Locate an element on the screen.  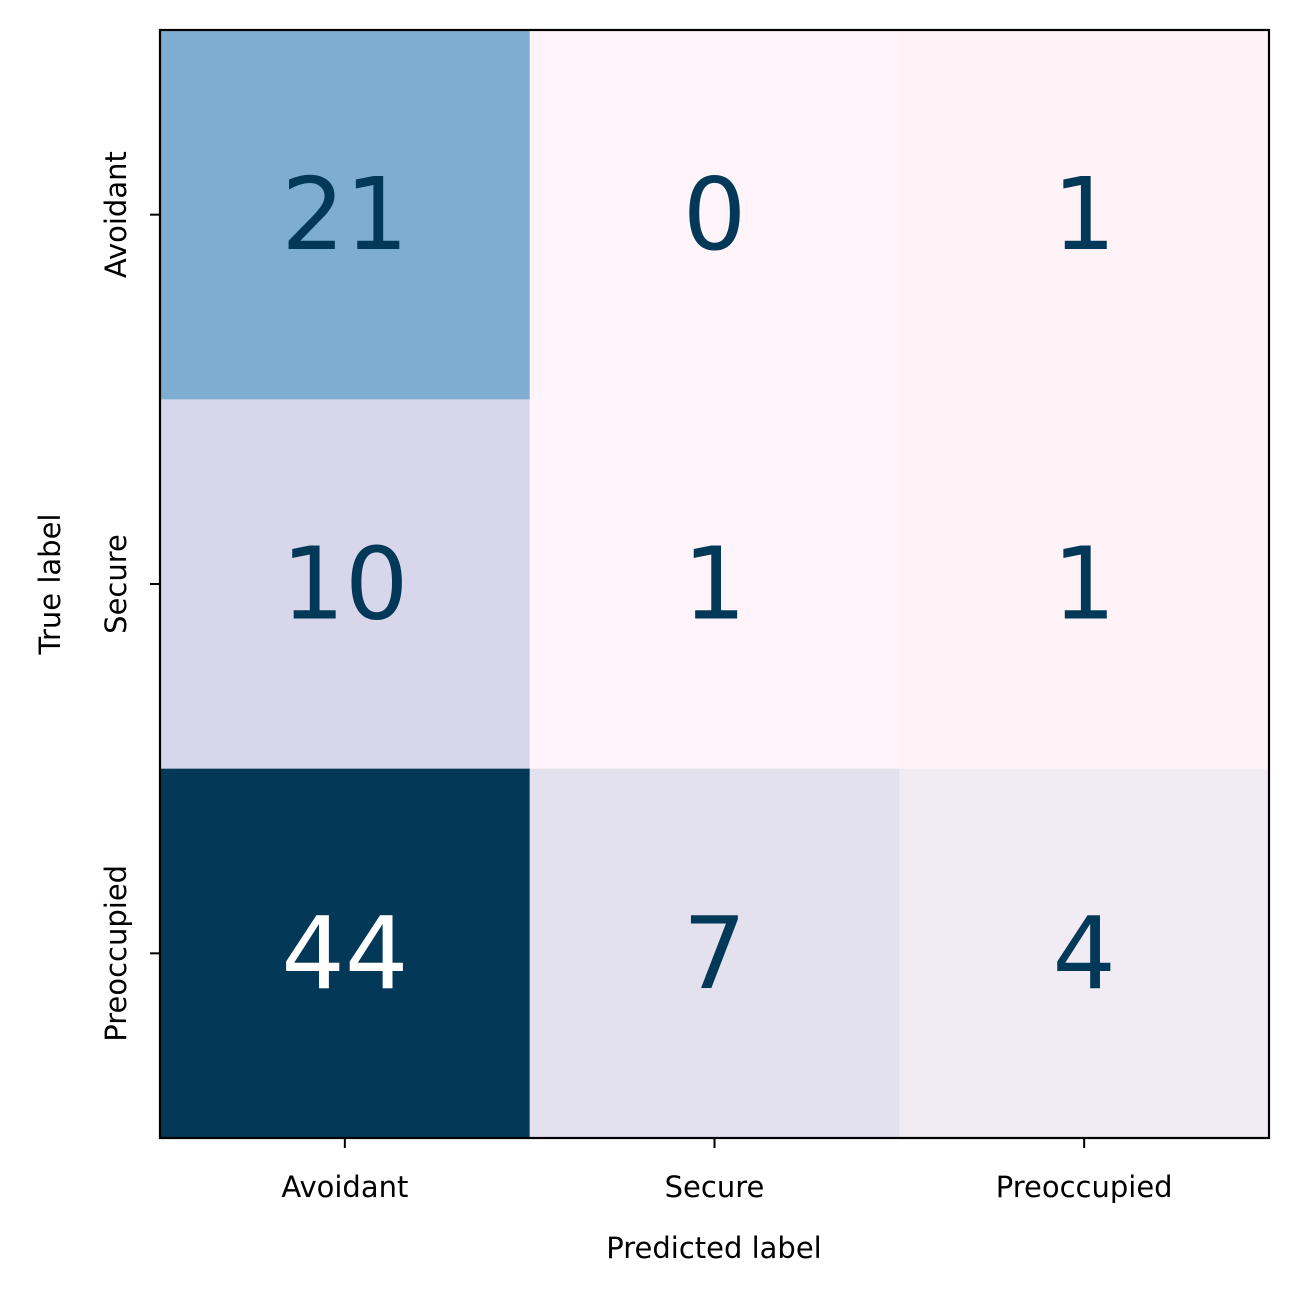
cell-value-label: 21 is located at coordinates (344, 214).